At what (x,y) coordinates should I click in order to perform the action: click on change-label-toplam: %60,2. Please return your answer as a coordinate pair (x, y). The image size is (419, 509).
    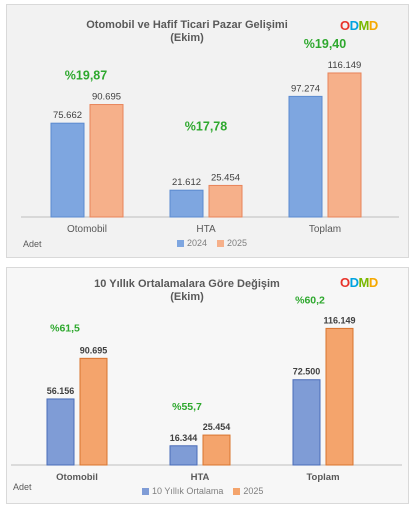
    Looking at the image, I should click on (310, 300).